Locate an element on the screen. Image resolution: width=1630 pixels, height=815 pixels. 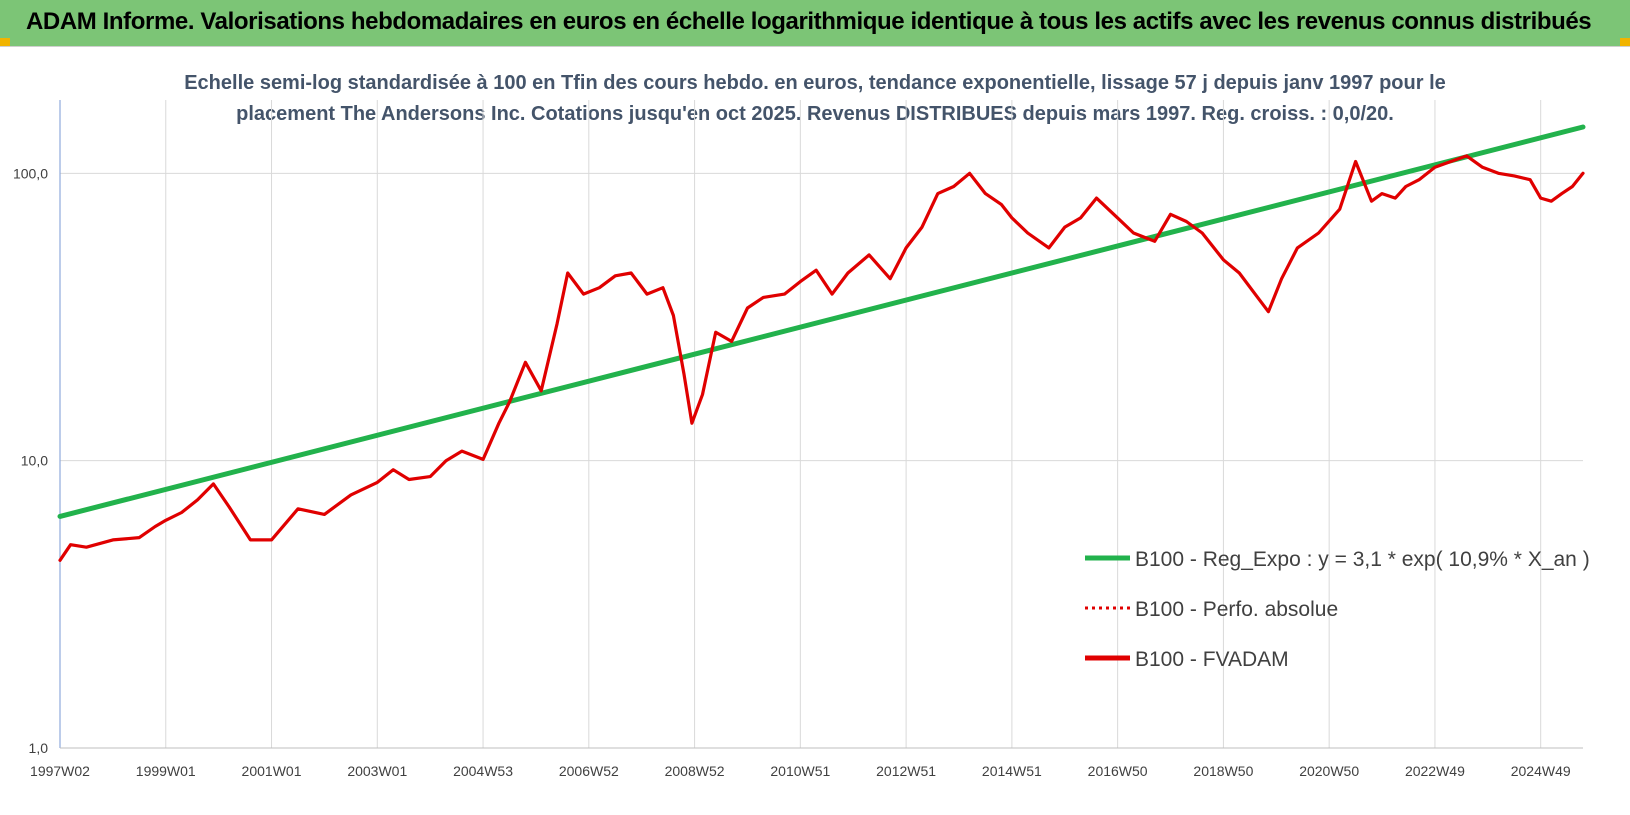
x-tick-label: 2003W01 is located at coordinates (377, 771).